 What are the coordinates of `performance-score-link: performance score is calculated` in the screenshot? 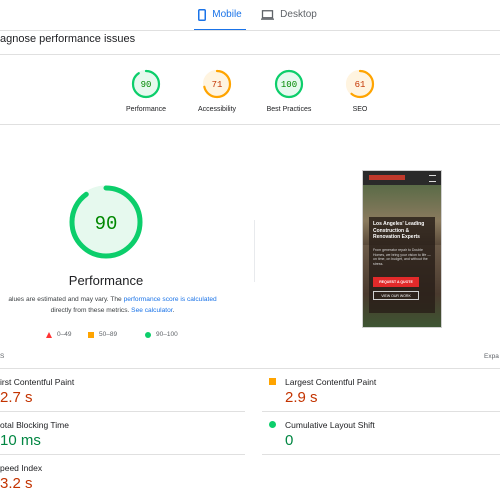 It's located at (170, 299).